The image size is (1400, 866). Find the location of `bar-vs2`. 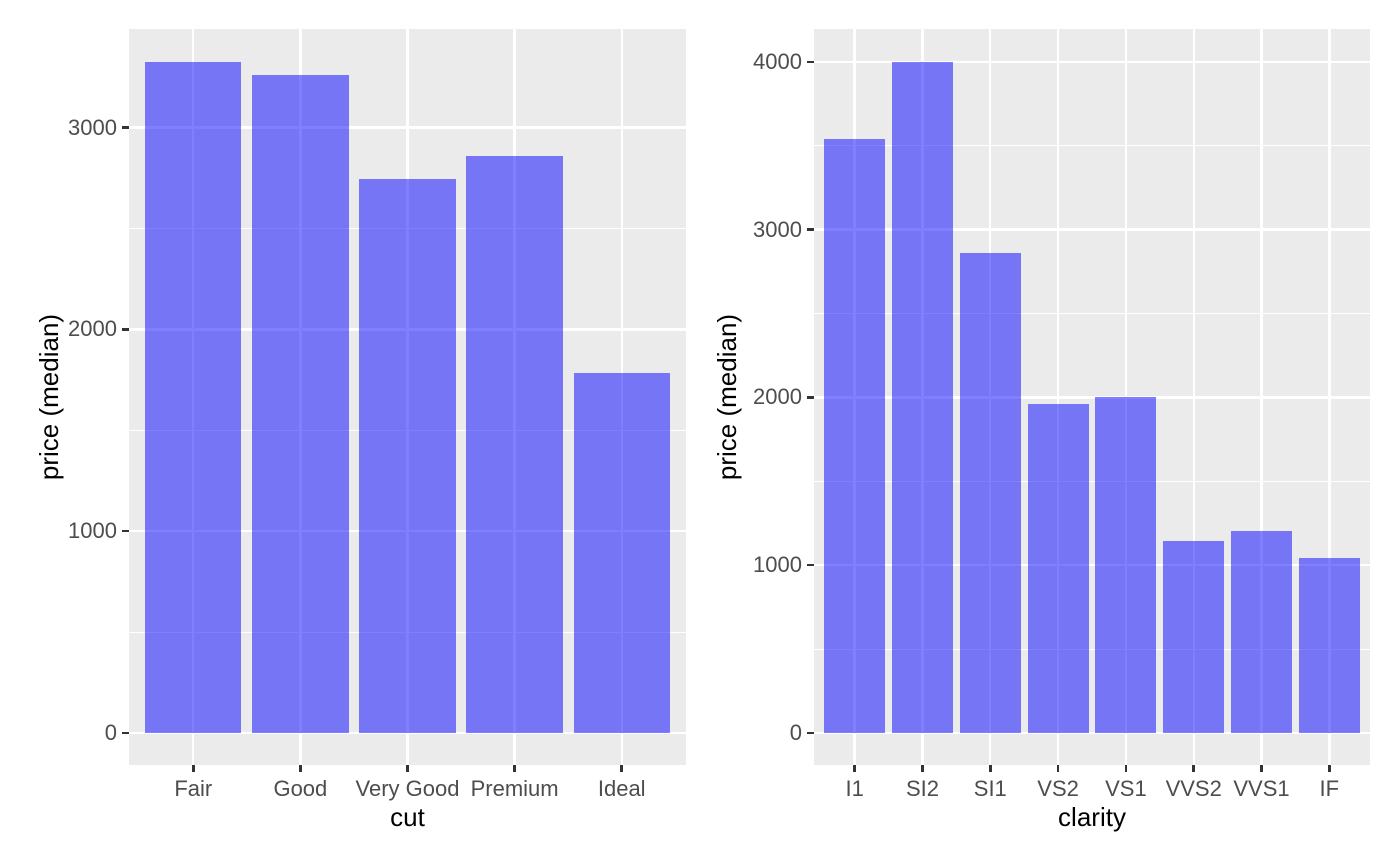

bar-vs2 is located at coordinates (1058, 568).